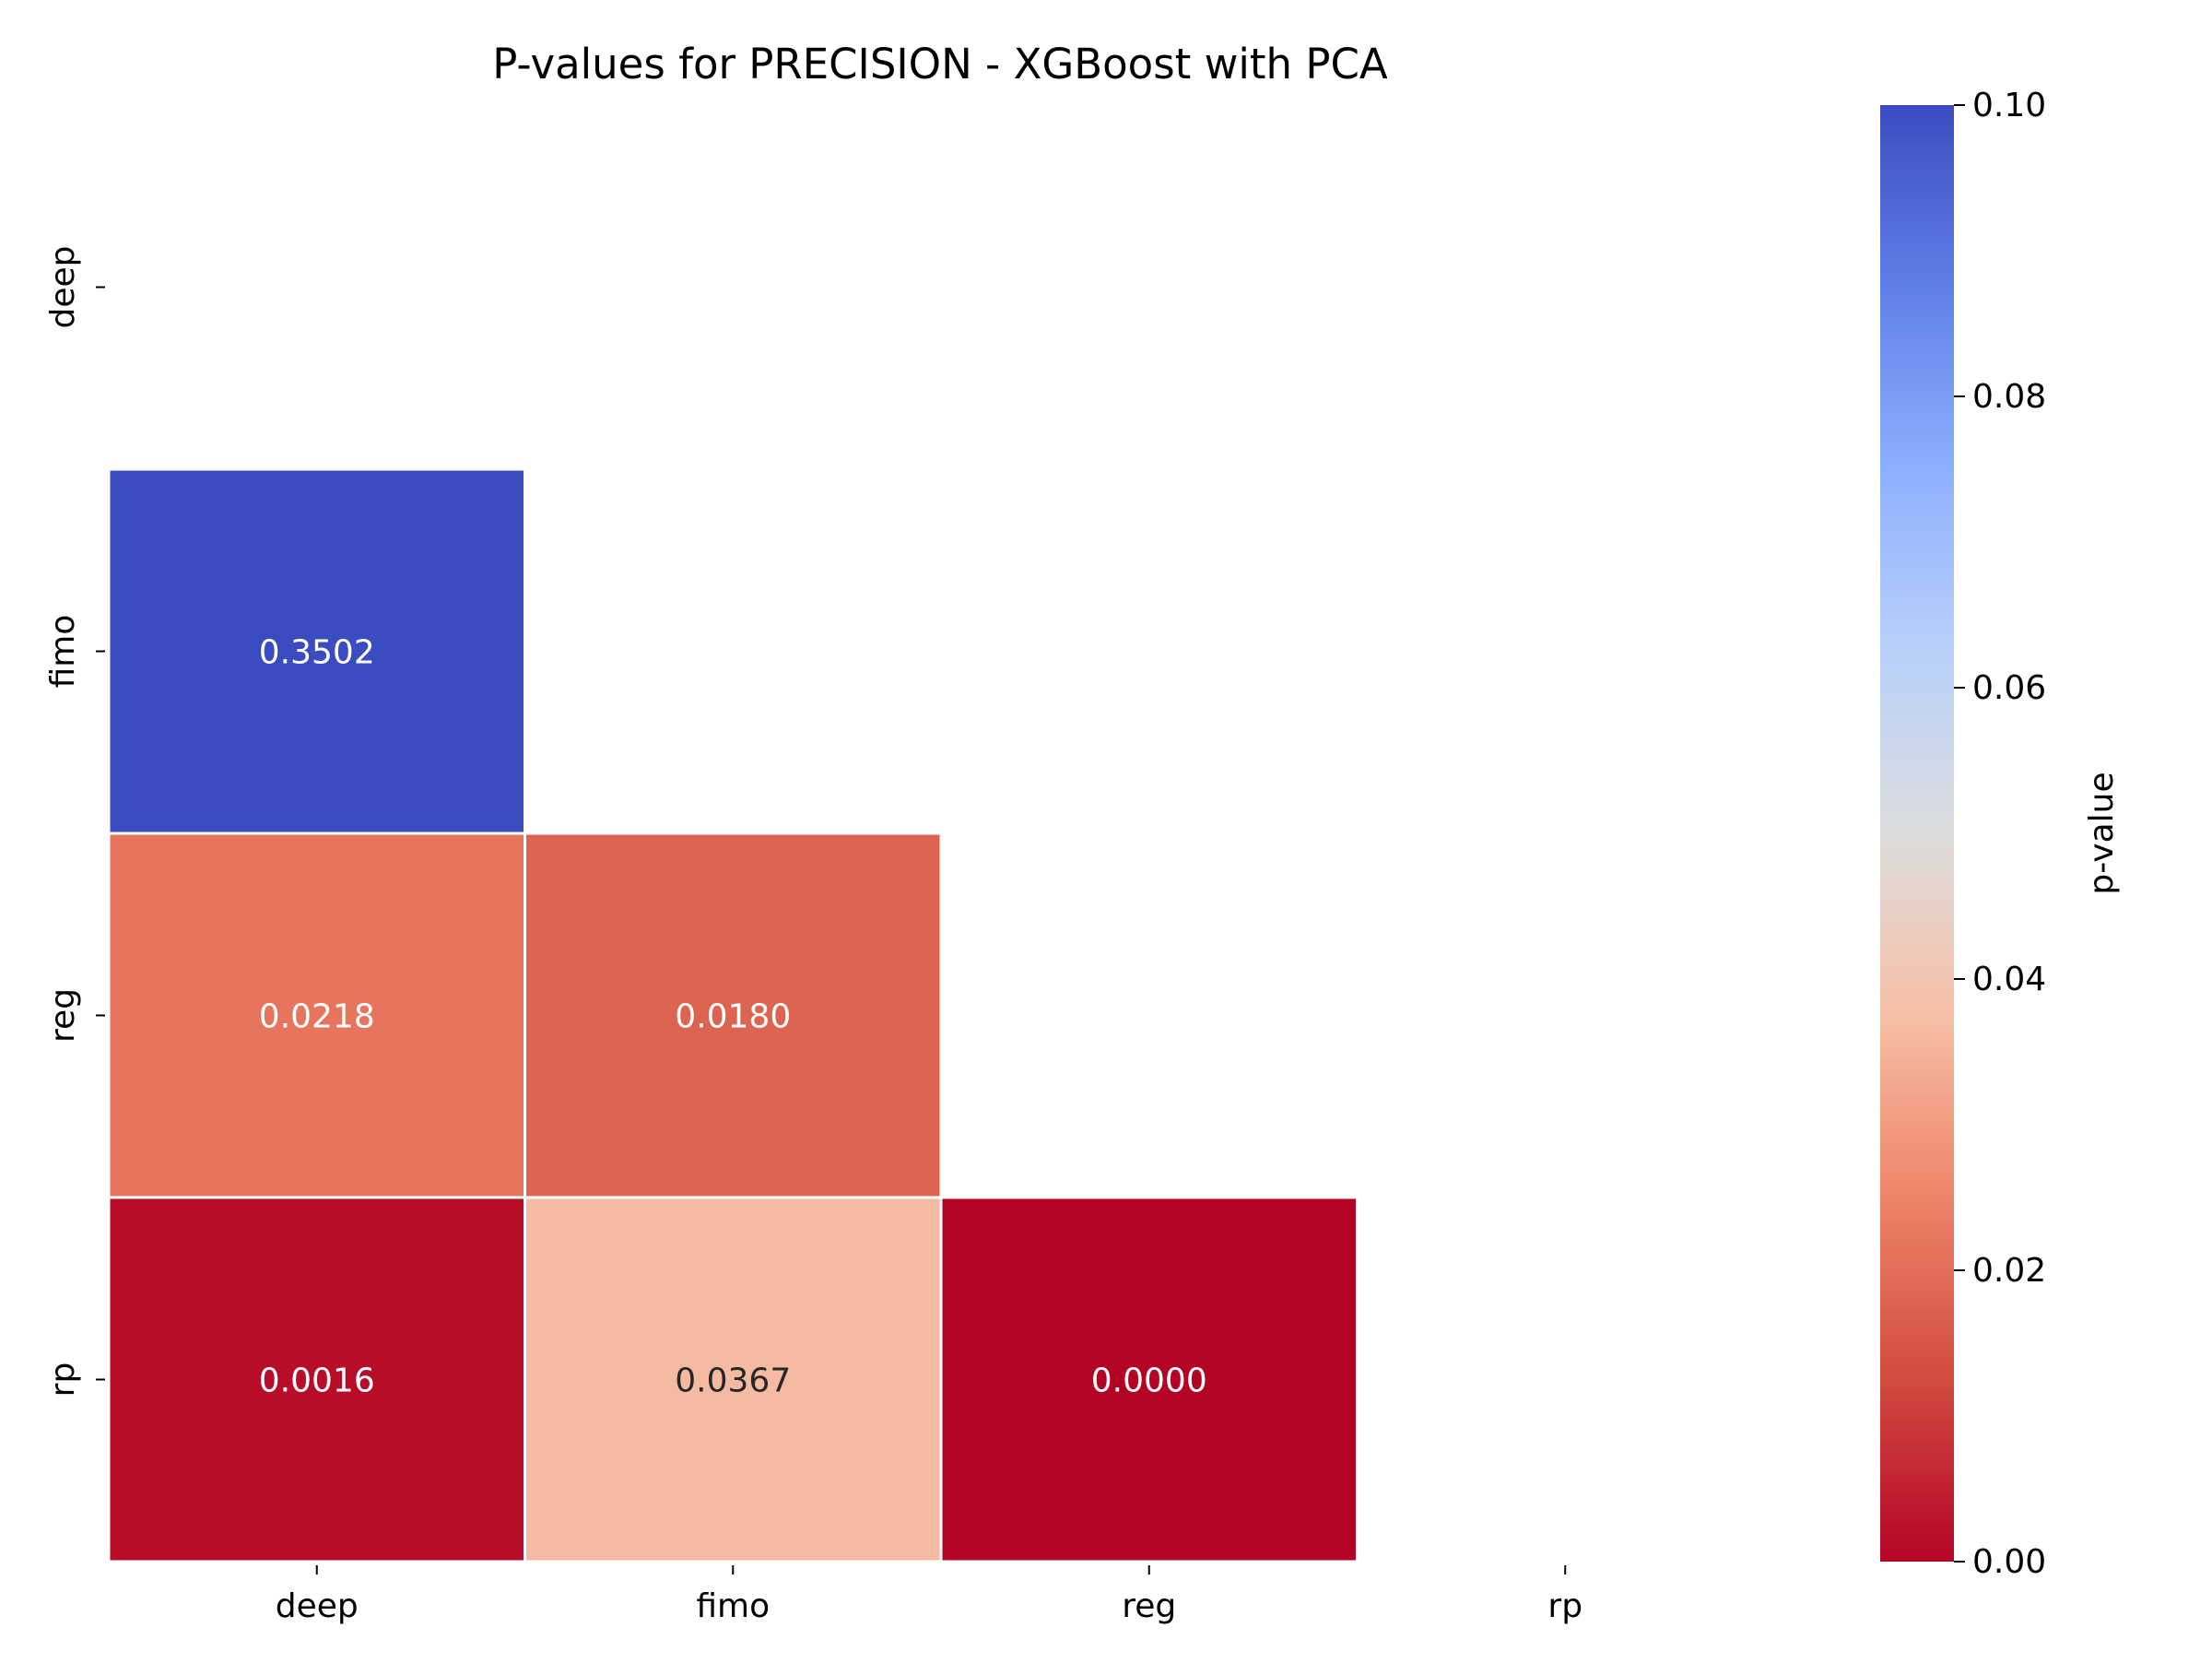 The image size is (2212, 1663). I want to click on y-tick-label: rp, so click(63, 1380).